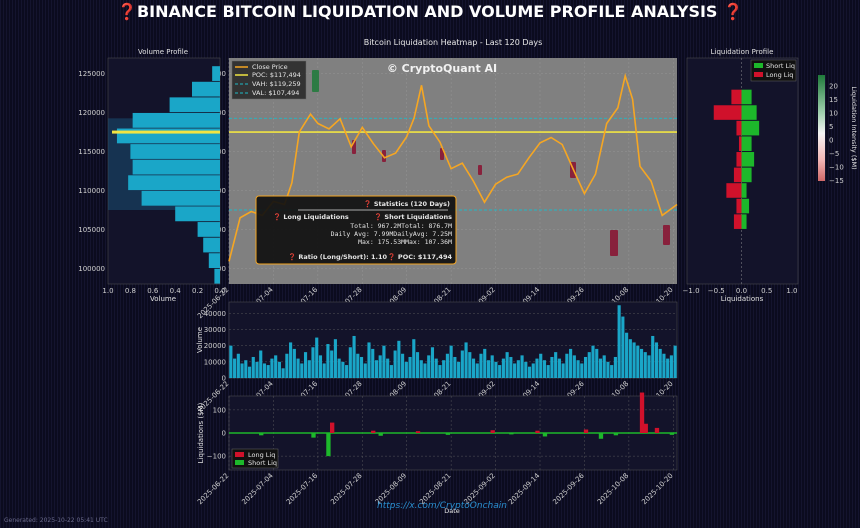 This screenshot has width=860, height=528. I want to click on volume-y-tick-label: 20000, so click(215, 346).